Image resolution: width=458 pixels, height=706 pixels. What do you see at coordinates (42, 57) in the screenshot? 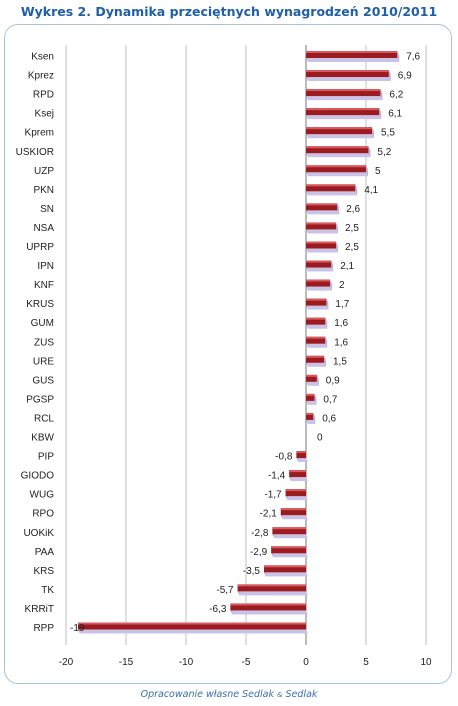
I see `category-label: Ksen` at bounding box center [42, 57].